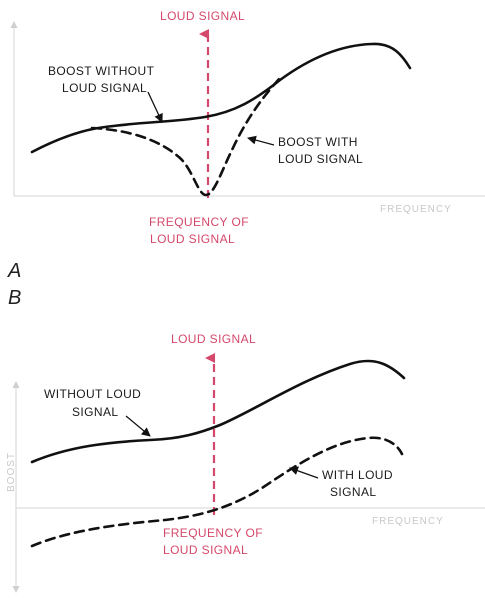  I want to click on diagram-a-with-label-line1: BOOST WITH, so click(318, 142).